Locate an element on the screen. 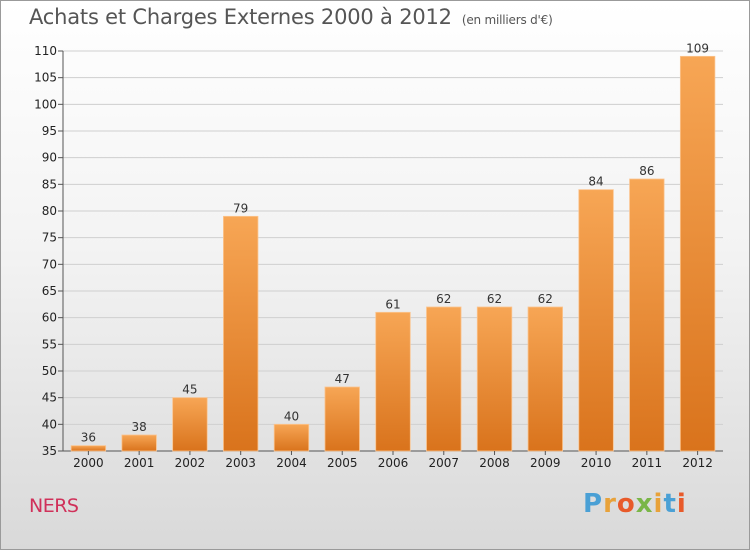 This screenshot has height=550, width=750. x-tick-label: 2007 is located at coordinates (443, 463).